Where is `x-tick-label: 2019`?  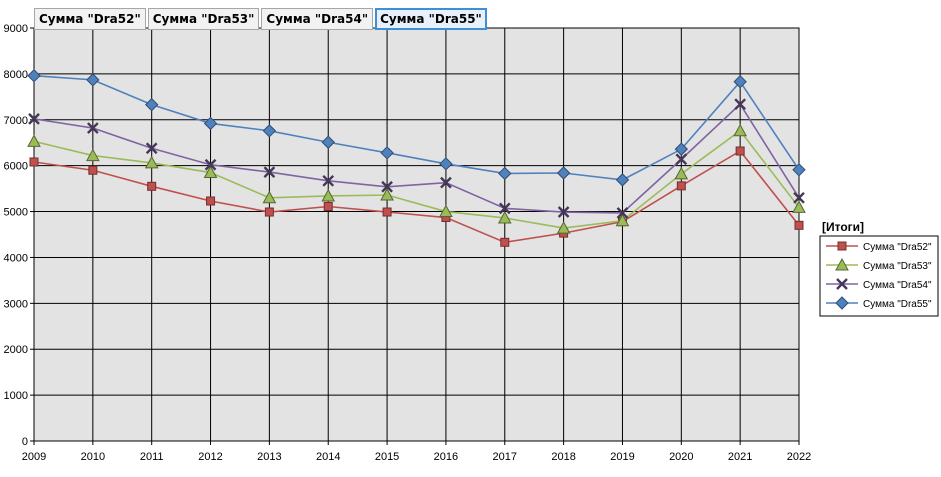 x-tick-label: 2019 is located at coordinates (622, 457).